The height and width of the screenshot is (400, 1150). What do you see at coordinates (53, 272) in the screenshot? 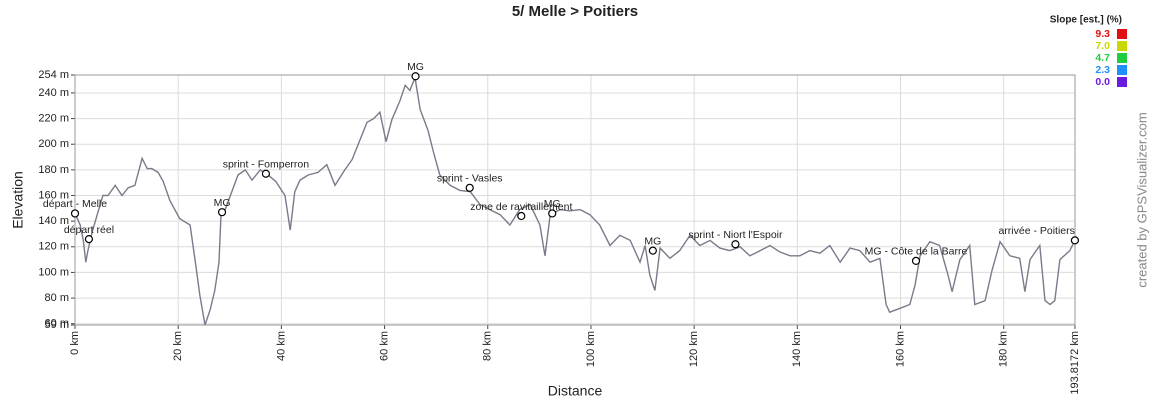
I see `y-tick-label: 100 m` at bounding box center [53, 272].